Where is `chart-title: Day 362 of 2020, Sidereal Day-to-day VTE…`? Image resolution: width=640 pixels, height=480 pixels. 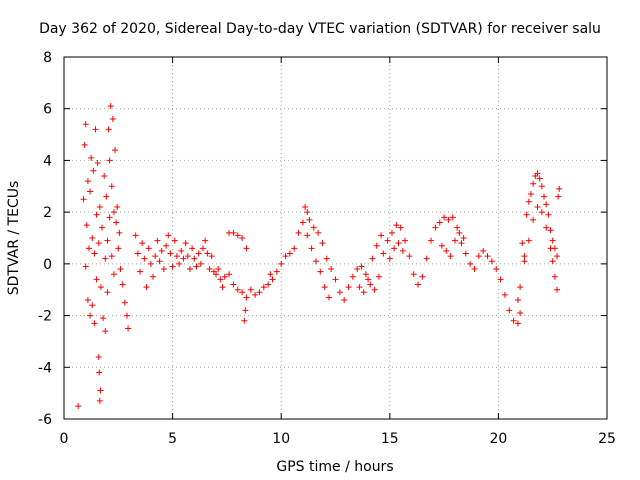 chart-title: Day 362 of 2020, Sidereal Day-to-day VTE… is located at coordinates (320, 29).